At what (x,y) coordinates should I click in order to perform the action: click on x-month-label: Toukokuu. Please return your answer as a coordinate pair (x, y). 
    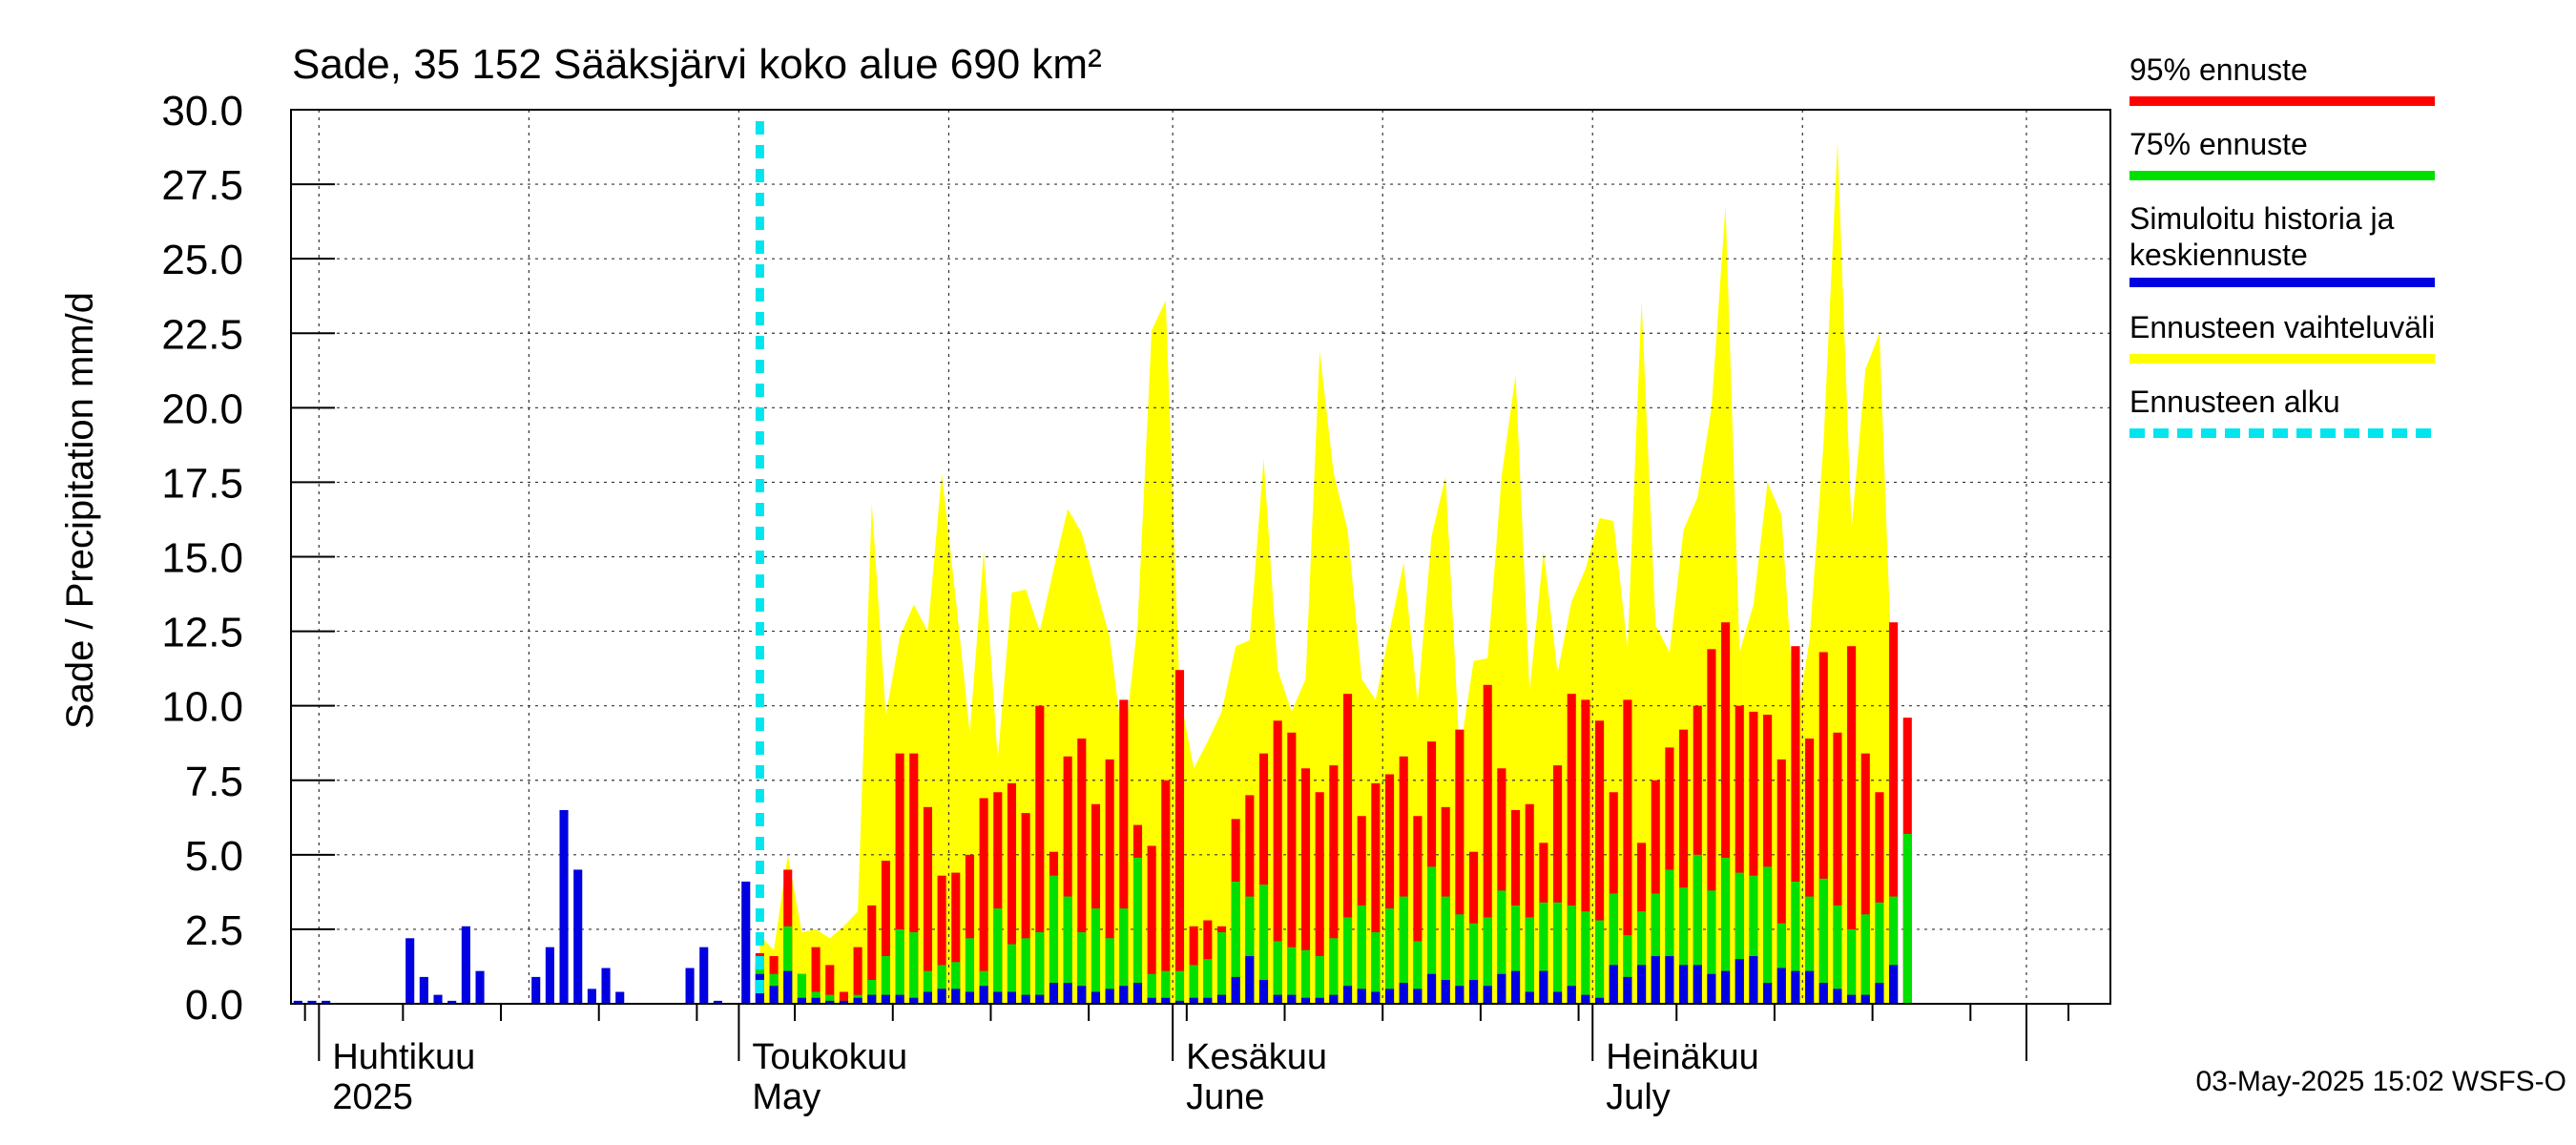
    Looking at the image, I should click on (829, 1057).